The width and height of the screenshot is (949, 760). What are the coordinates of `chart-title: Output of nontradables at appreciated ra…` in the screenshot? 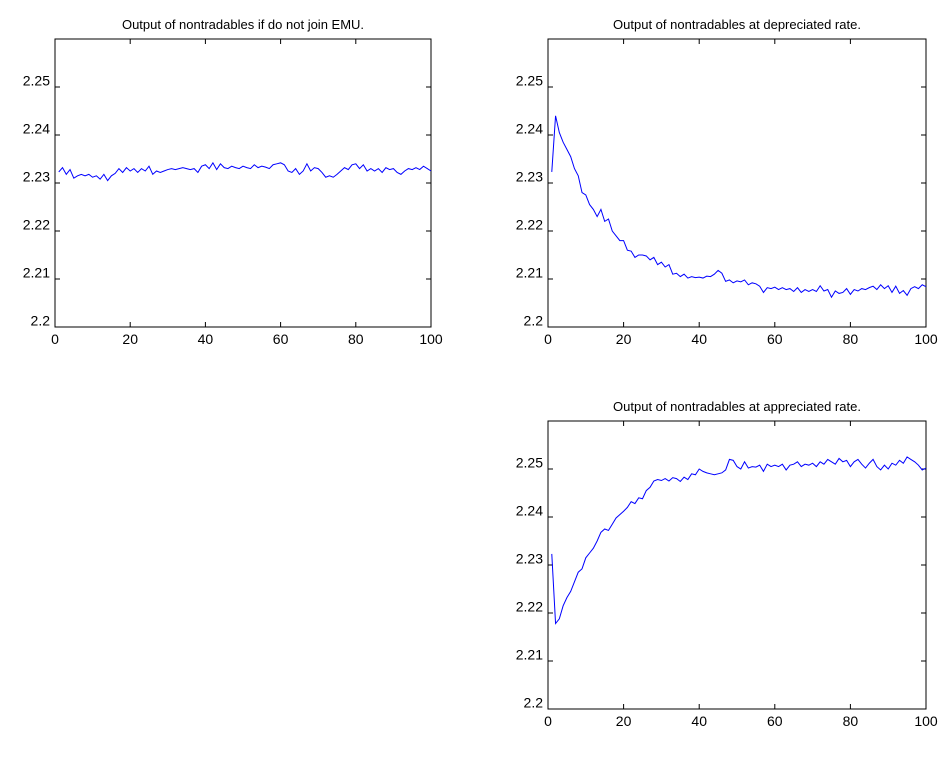 It's located at (737, 406).